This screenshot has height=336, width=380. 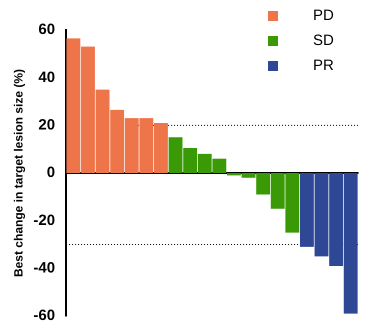 I want to click on y-tick-label: 20, so click(x=47, y=125).